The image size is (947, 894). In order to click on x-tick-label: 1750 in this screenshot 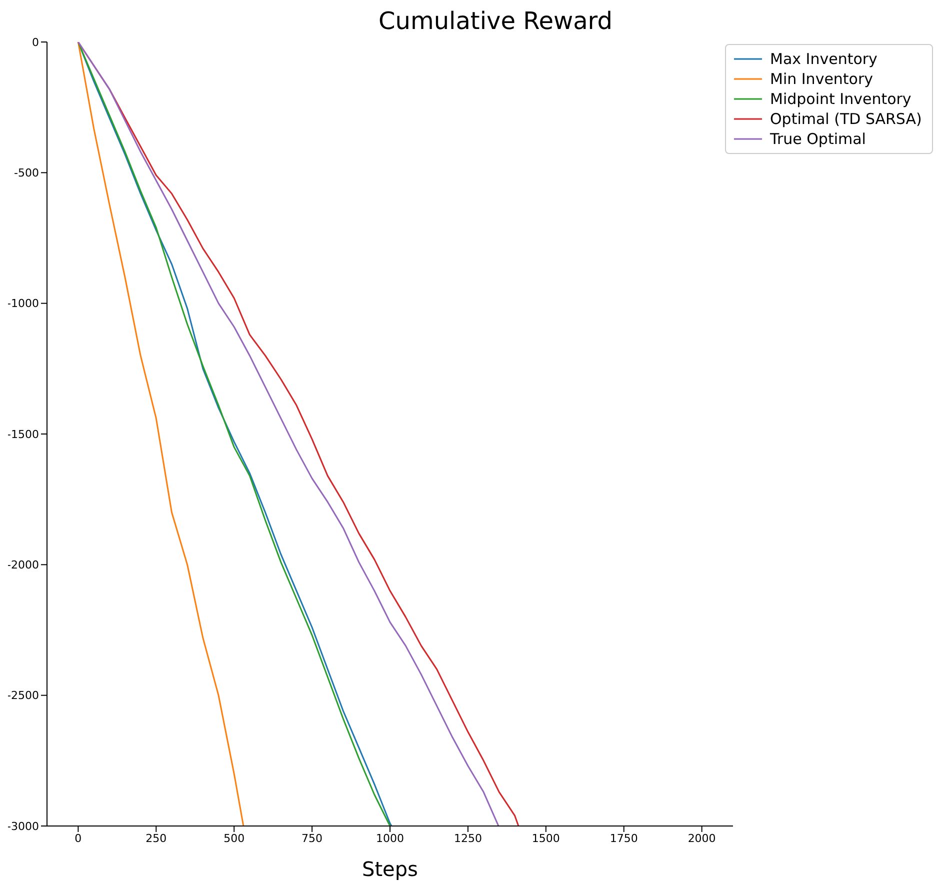, I will do `click(624, 838)`.